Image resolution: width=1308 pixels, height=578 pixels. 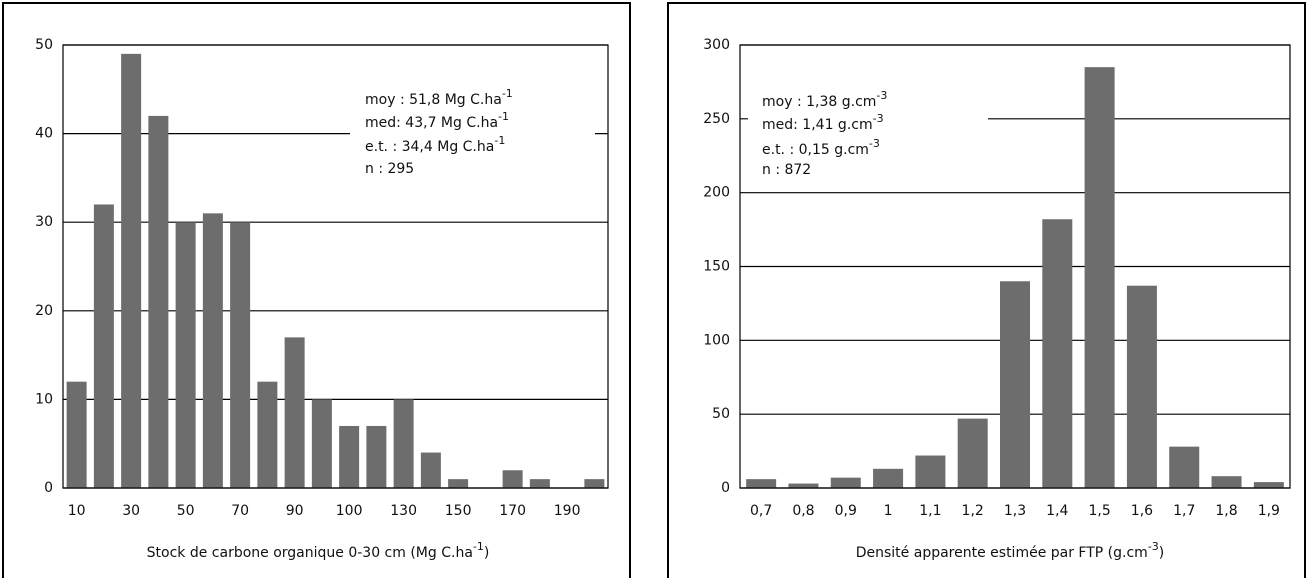 I want to click on x-axis-label-text: Densité apparente estimée par FTP (g.cm, so click(x=1002, y=553).